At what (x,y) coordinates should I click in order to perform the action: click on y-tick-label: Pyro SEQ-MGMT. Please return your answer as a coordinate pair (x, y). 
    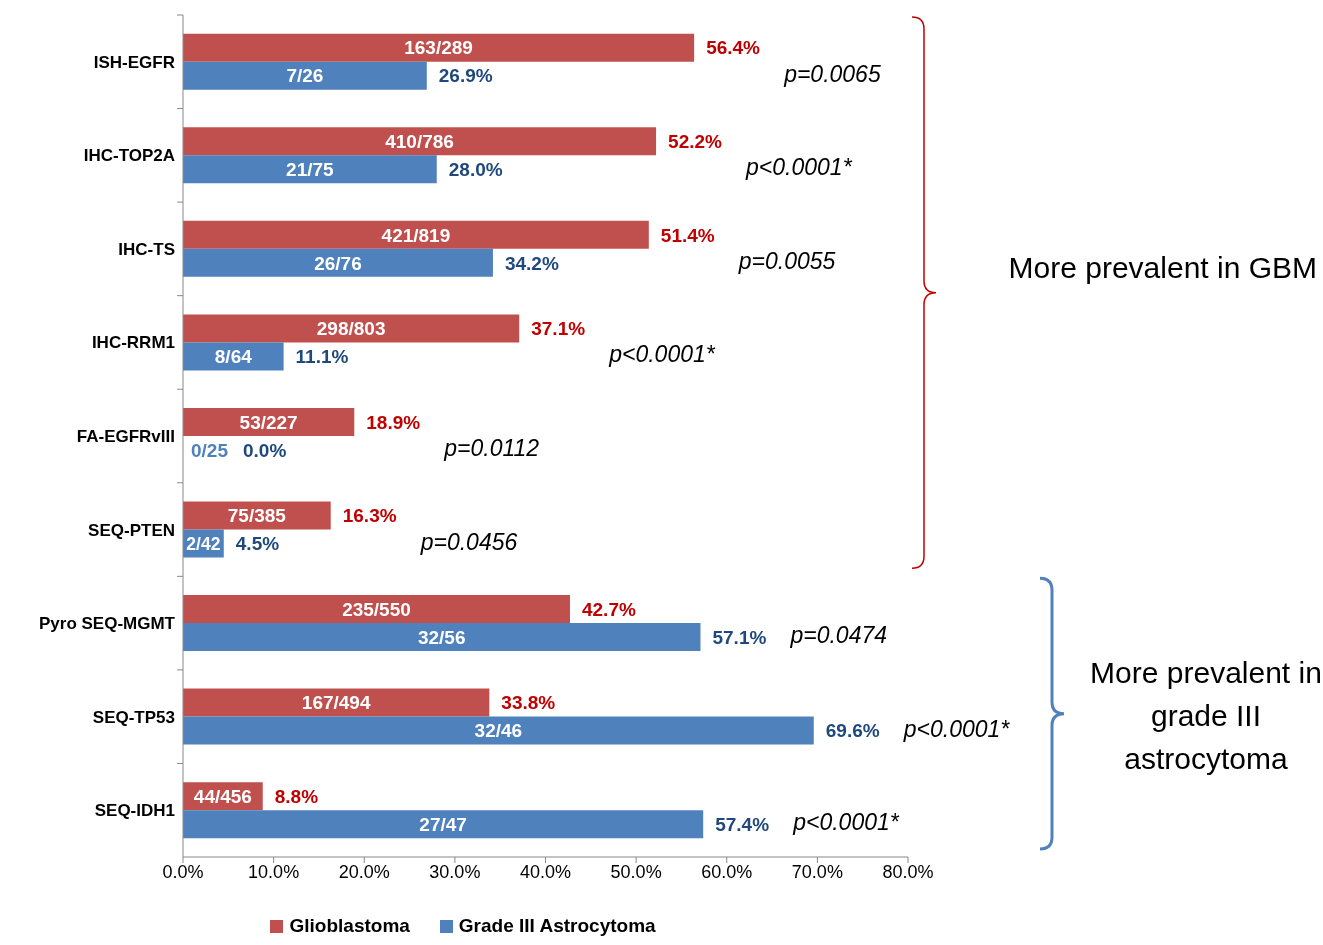
    Looking at the image, I should click on (107, 624).